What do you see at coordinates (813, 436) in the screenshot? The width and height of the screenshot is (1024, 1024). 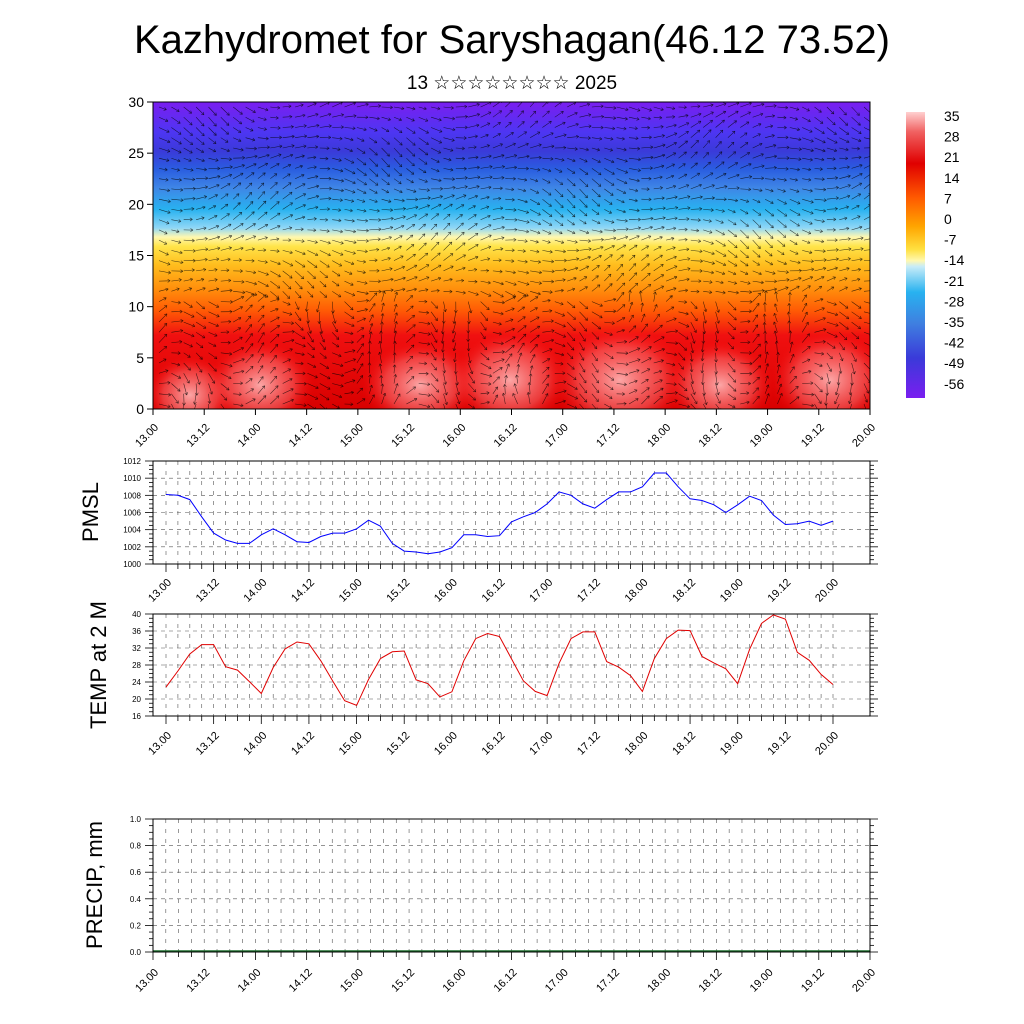 I see `cross-section-x-tick-label: 19.12` at bounding box center [813, 436].